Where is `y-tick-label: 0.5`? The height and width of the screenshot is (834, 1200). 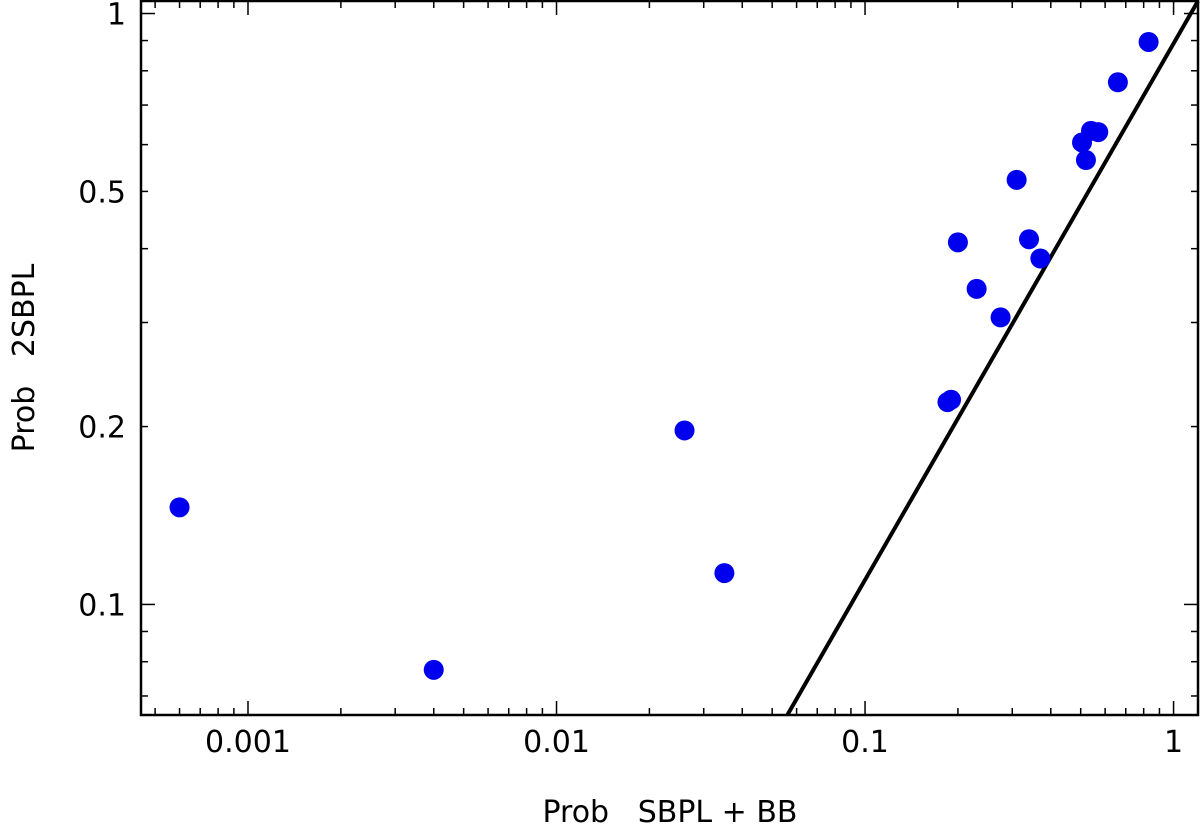
y-tick-label: 0.5 is located at coordinates (102, 192).